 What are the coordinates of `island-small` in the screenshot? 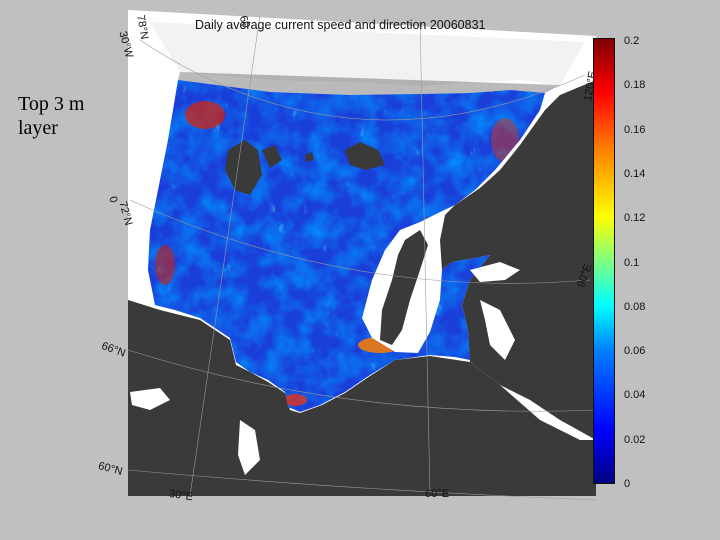 It's located at (309, 157).